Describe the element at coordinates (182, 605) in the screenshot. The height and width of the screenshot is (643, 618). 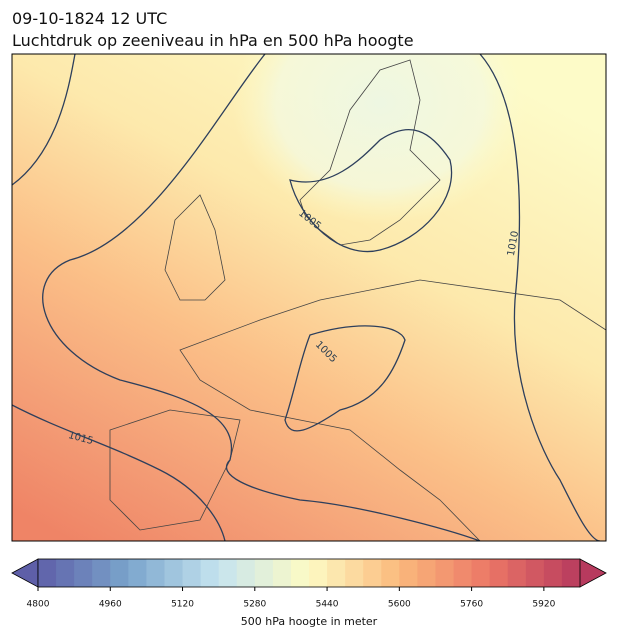
I see `colorbar-tick-label: 5120` at that location.